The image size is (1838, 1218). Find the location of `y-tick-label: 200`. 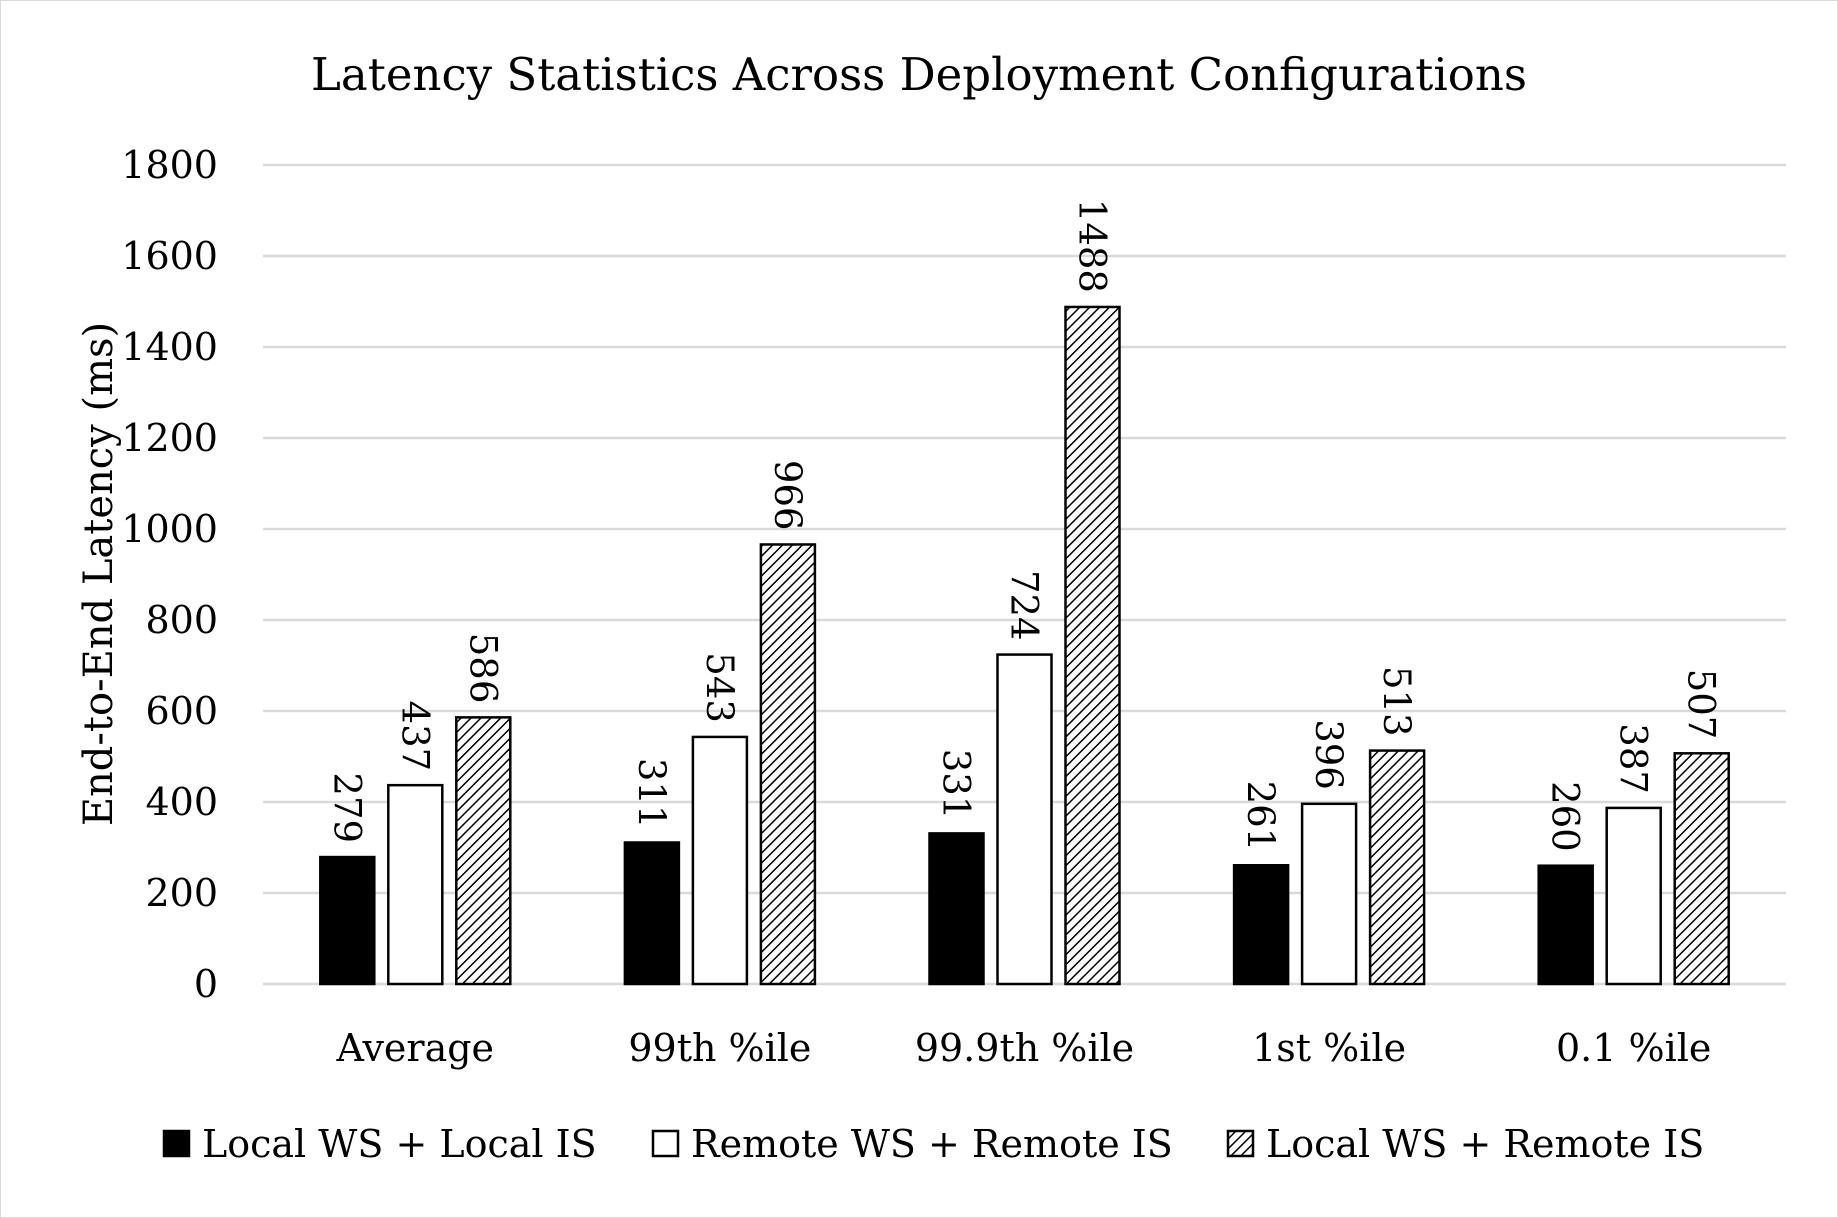

y-tick-label: 200 is located at coordinates (181, 893).